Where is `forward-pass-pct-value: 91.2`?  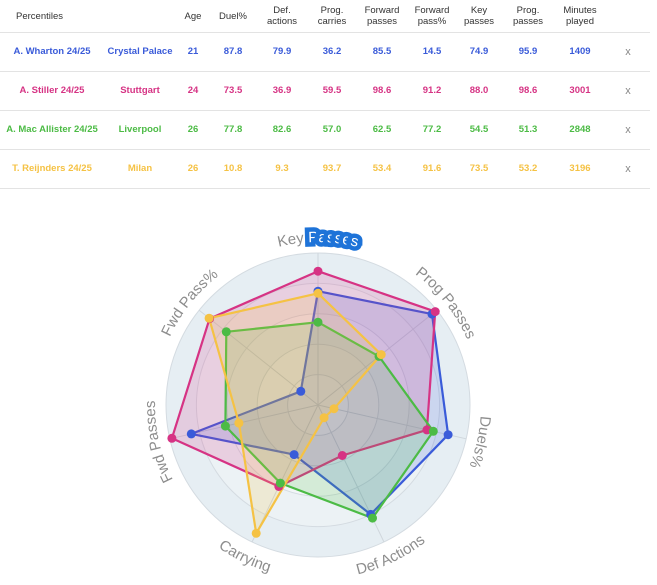 forward-pass-pct-value: 91.2 is located at coordinates (432, 91).